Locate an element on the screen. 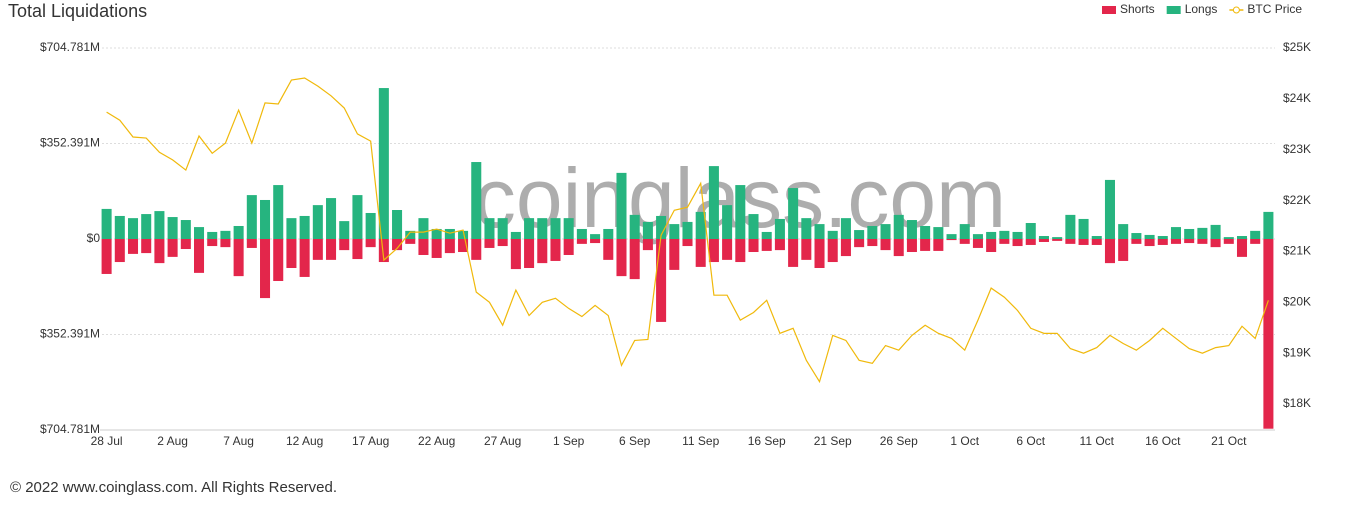 Image resolution: width=1370 pixels, height=505 pixels. legend-label: Longs is located at coordinates (1201, 9).